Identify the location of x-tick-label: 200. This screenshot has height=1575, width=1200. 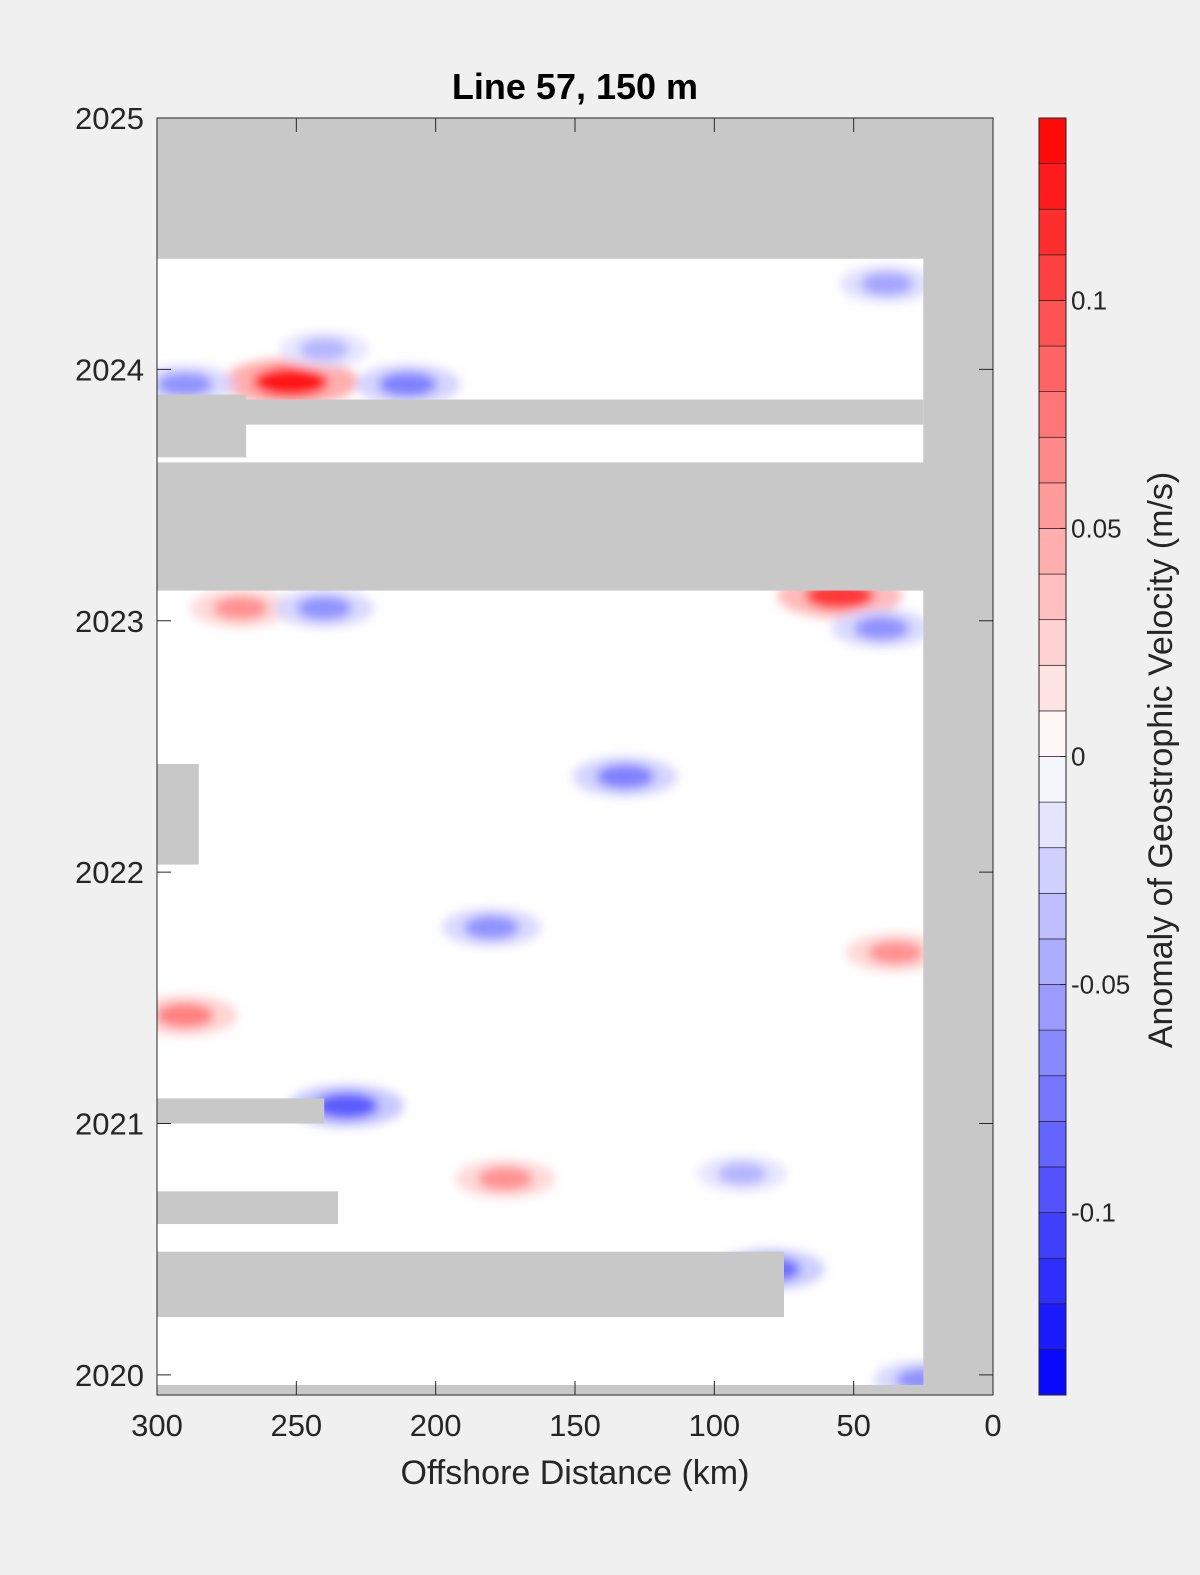
(436, 1425).